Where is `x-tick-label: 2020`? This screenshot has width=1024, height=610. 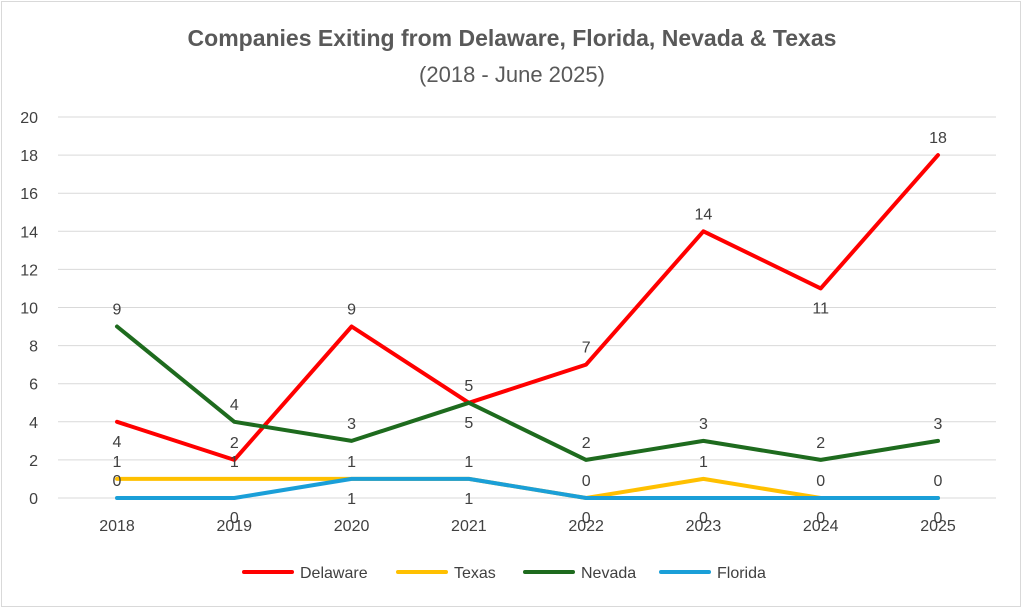 x-tick-label: 2020 is located at coordinates (352, 526).